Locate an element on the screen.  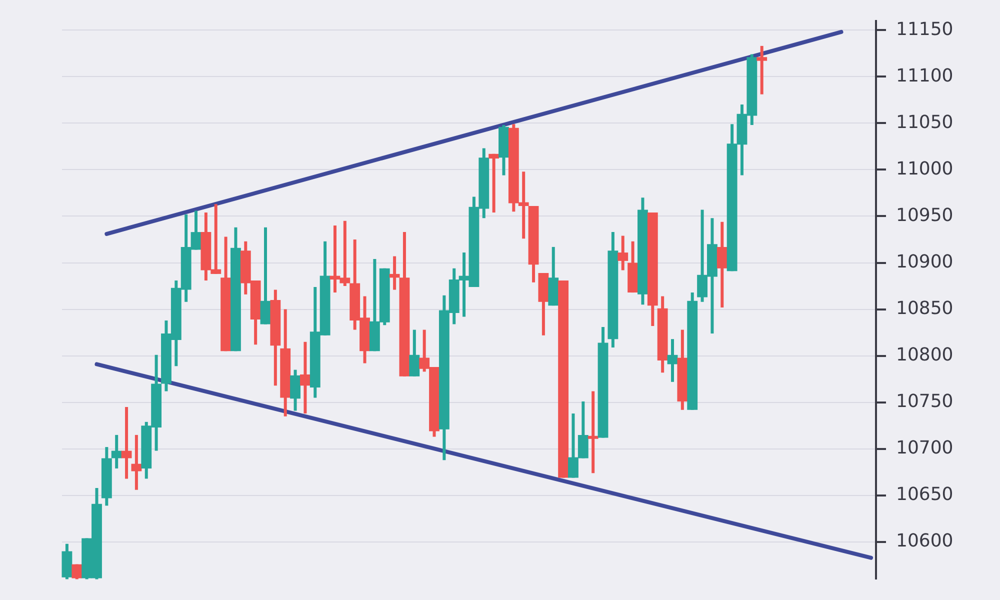
y-tick-label: 10800 is located at coordinates (925, 355).